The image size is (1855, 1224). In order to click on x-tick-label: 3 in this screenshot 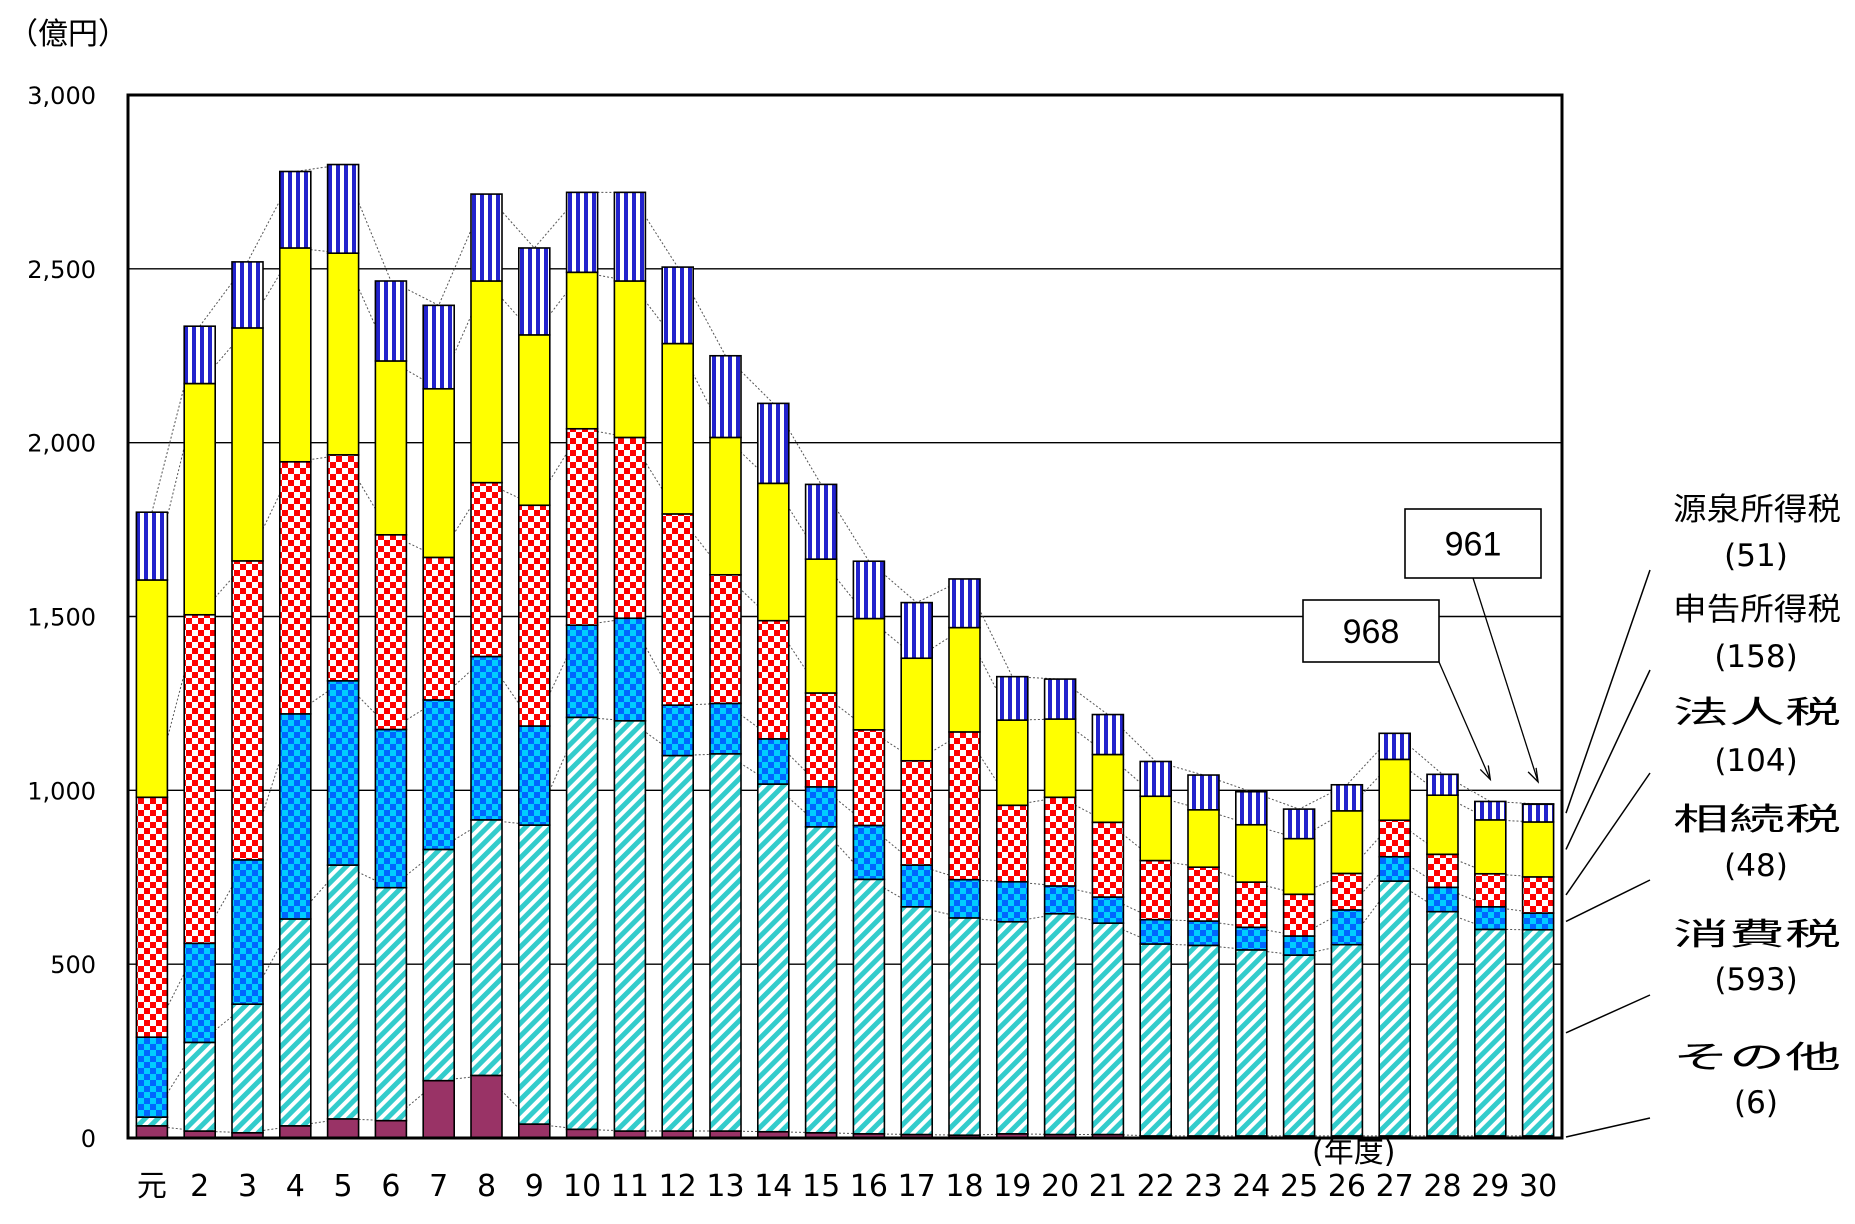, I will do `click(247, 1186)`.